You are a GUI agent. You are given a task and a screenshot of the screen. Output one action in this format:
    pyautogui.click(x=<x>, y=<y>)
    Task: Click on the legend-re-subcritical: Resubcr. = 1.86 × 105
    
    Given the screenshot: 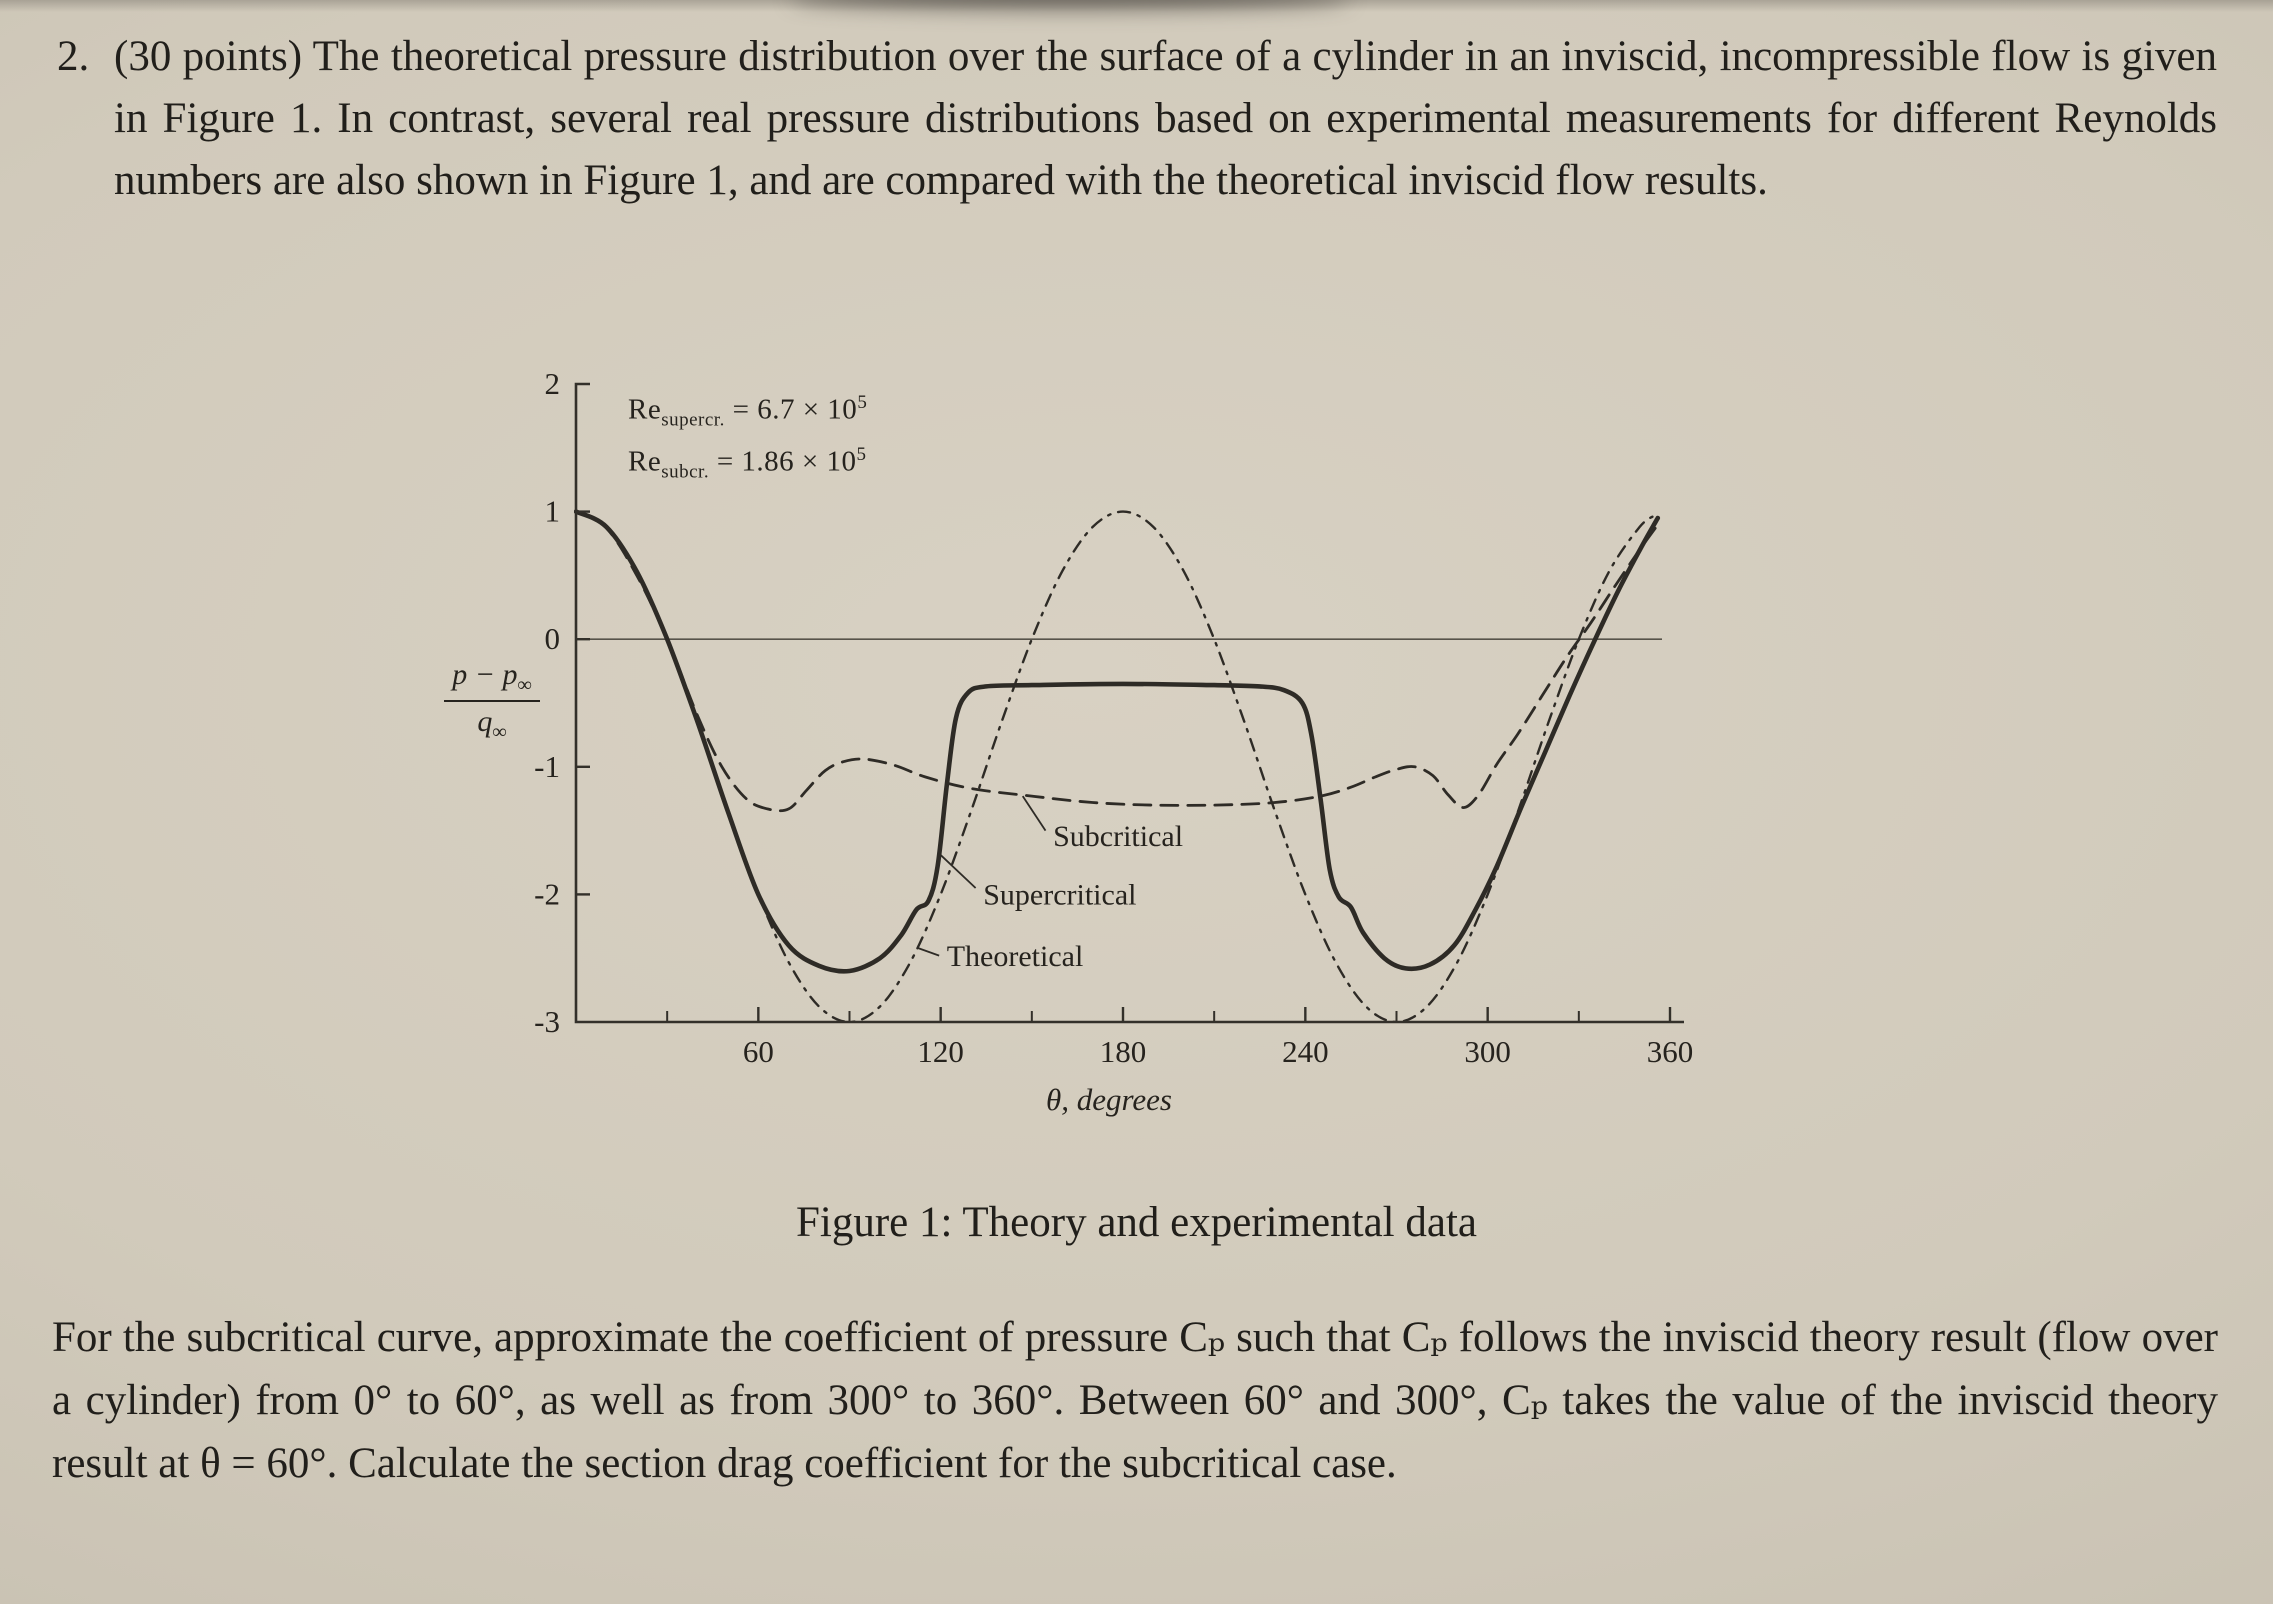 What is the action you would take?
    pyautogui.click(x=747, y=463)
    